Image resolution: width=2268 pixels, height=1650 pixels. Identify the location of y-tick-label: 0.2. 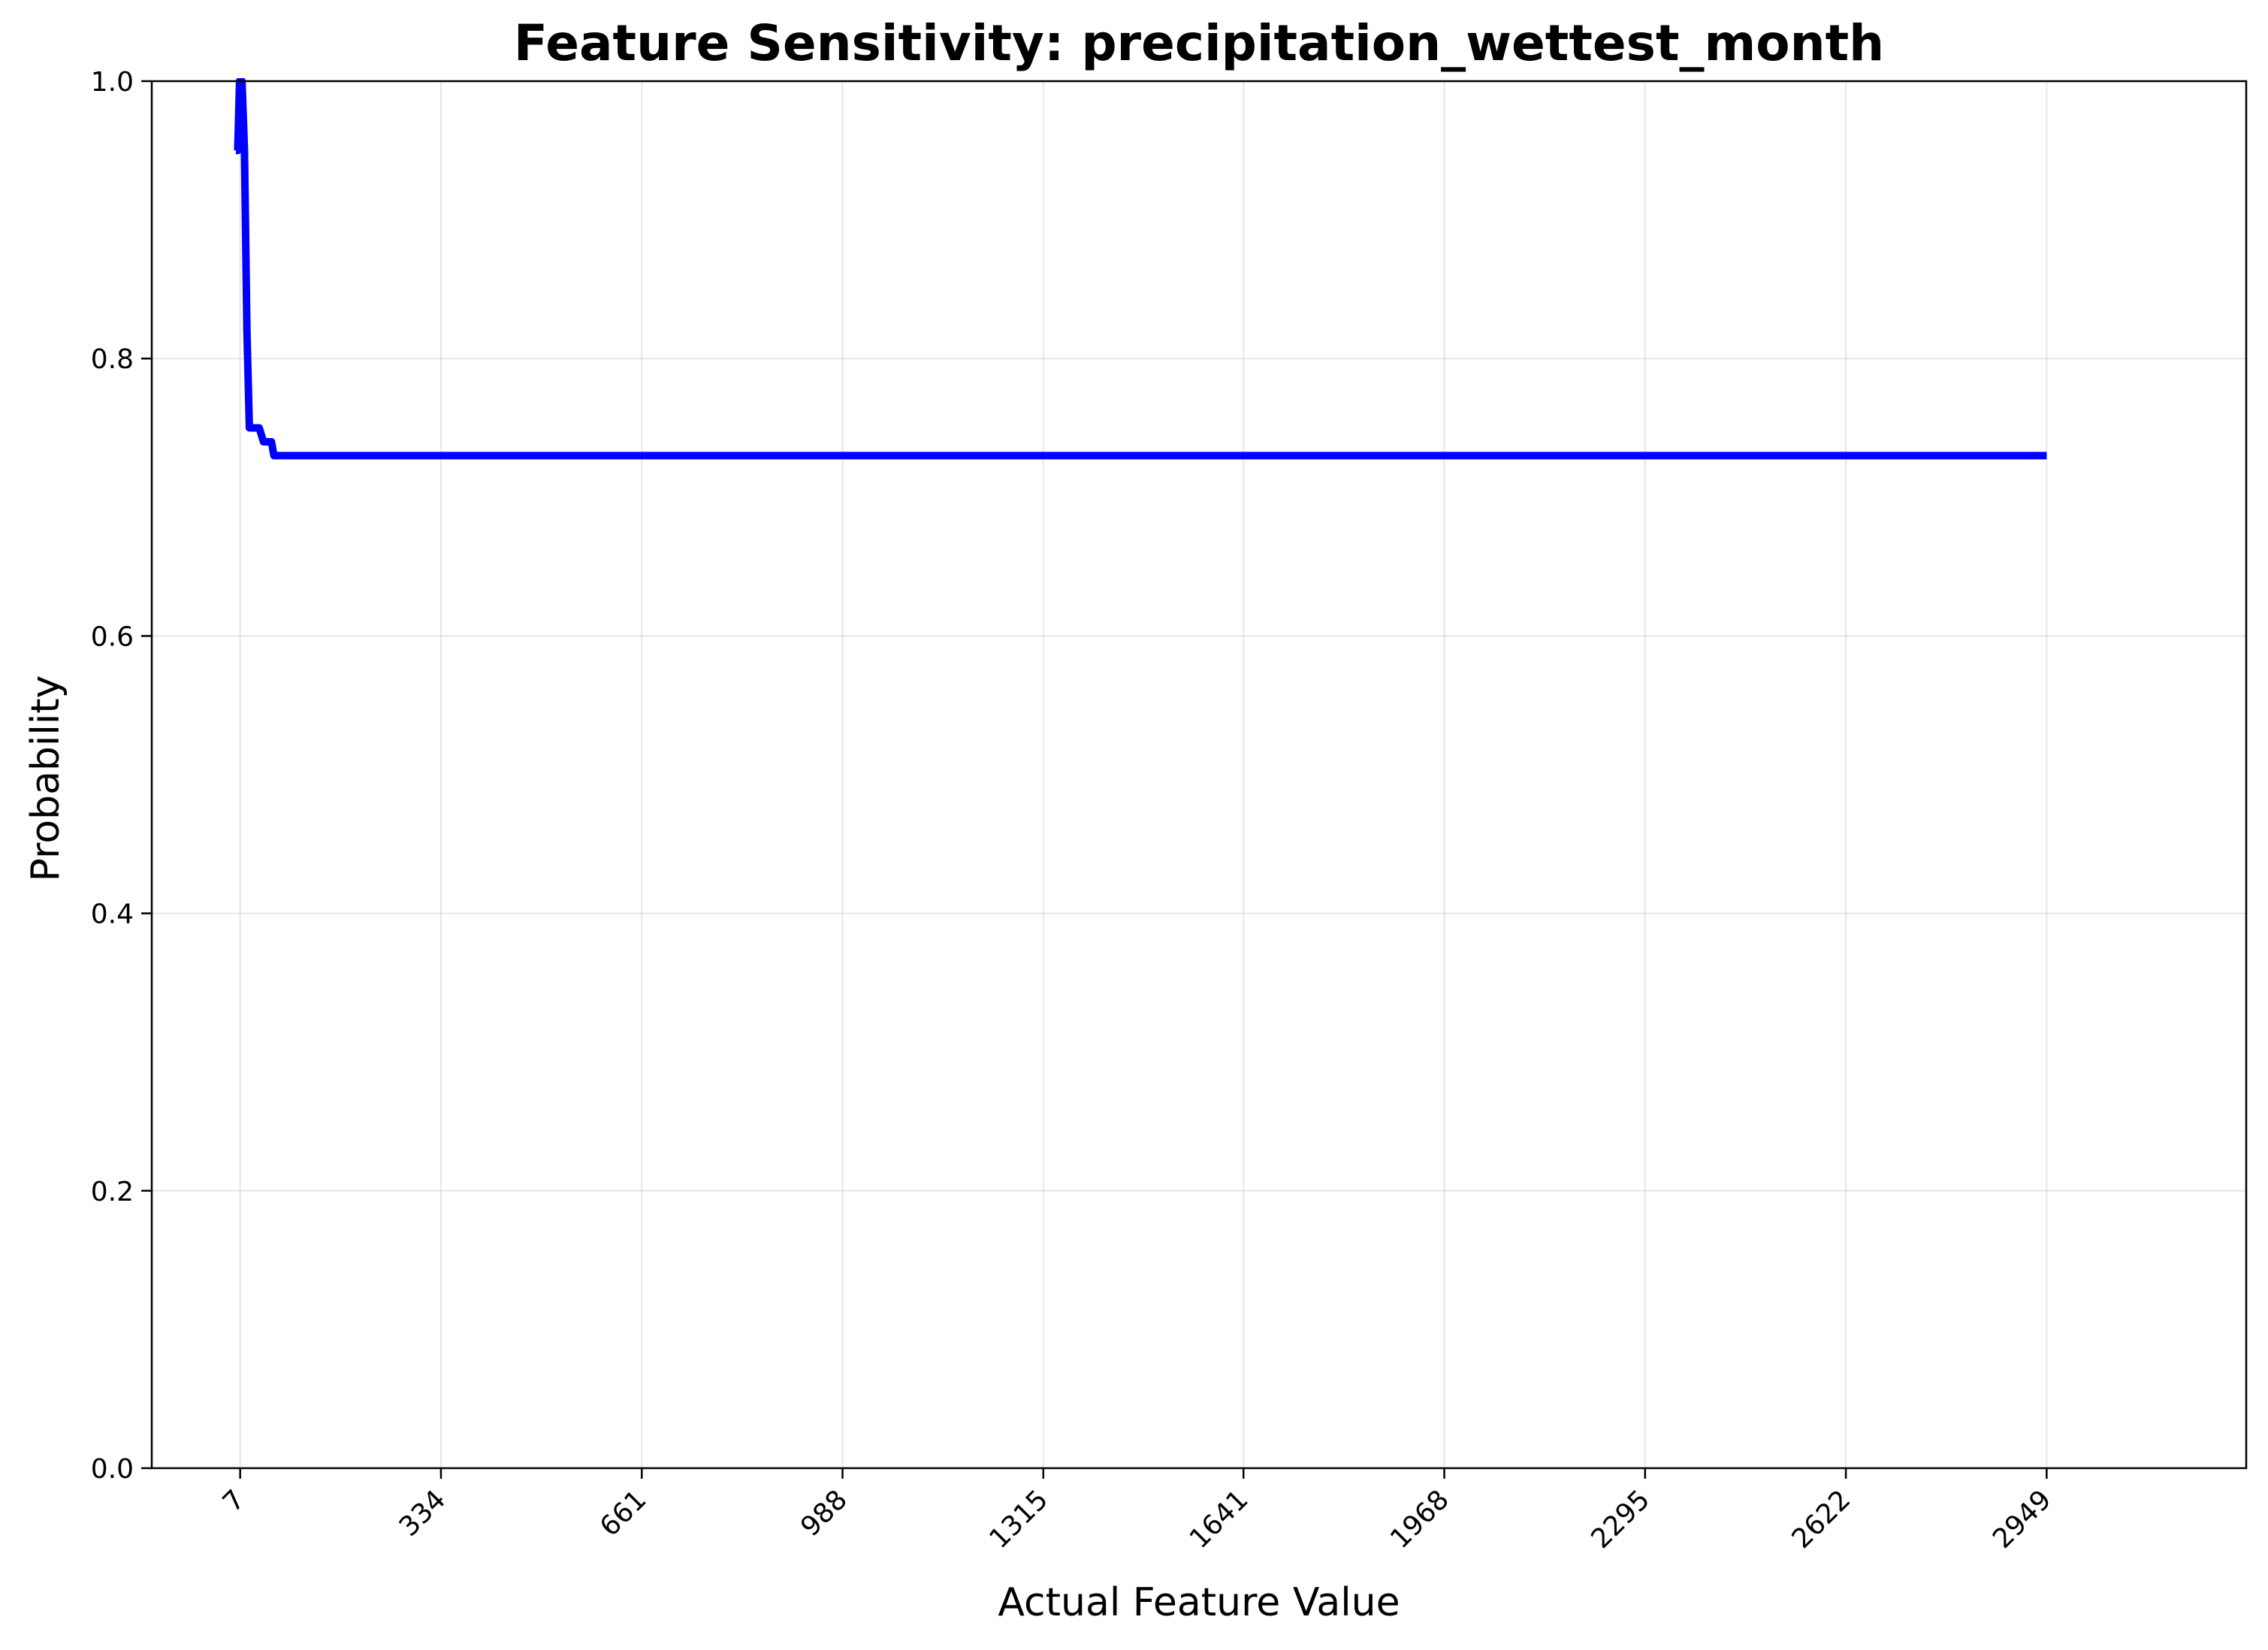
(112, 1192).